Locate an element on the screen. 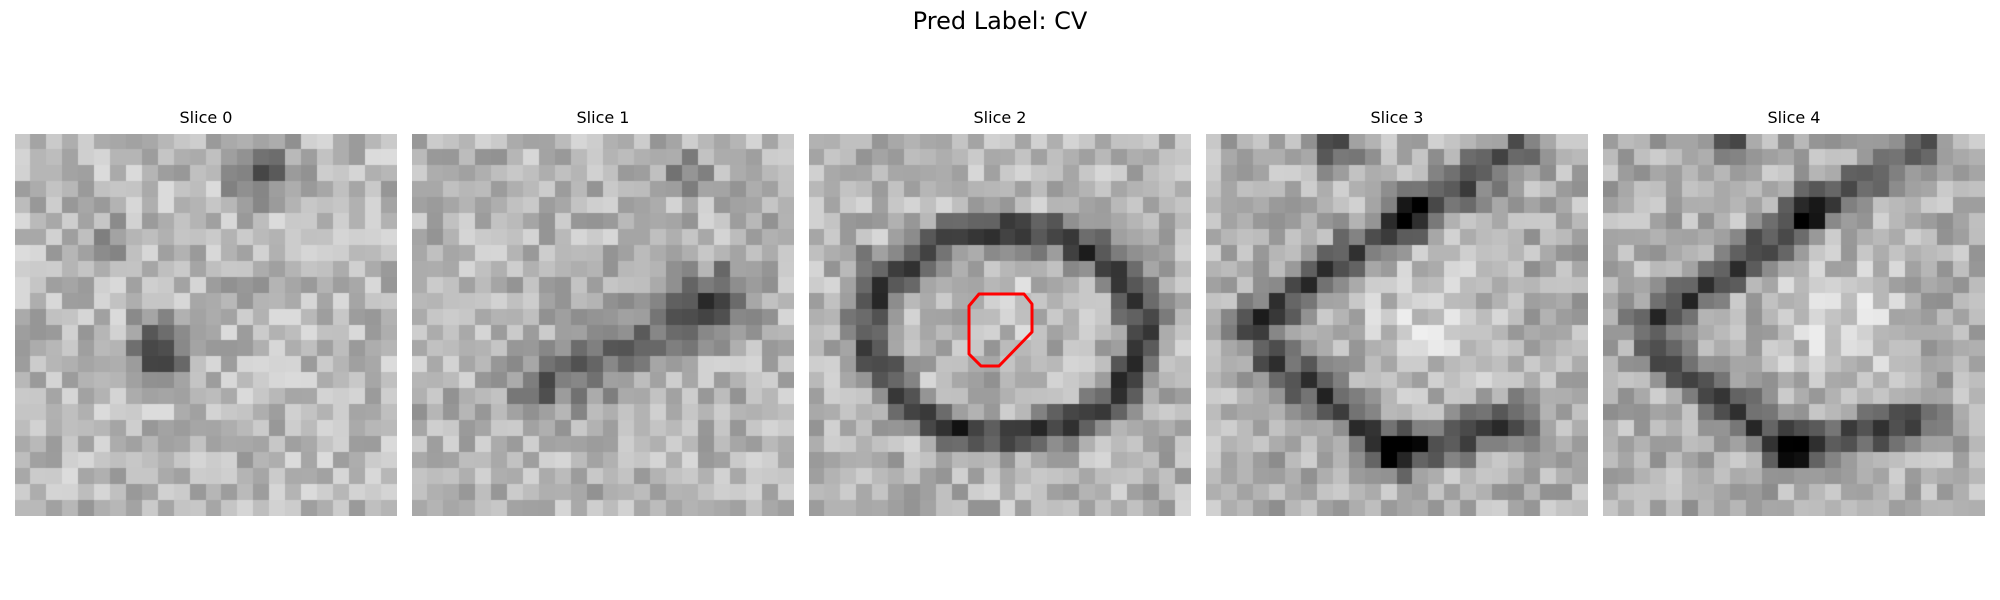  slice-panel-0: Slice 0 is located at coordinates (206, 314).